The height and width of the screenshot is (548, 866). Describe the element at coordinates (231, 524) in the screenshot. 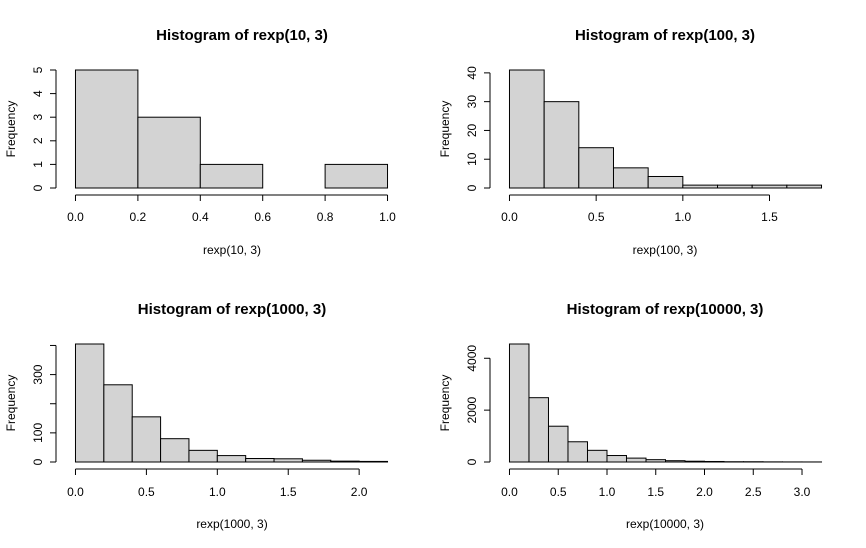

I see `x-axis-label: rexp(1000, 3)` at that location.